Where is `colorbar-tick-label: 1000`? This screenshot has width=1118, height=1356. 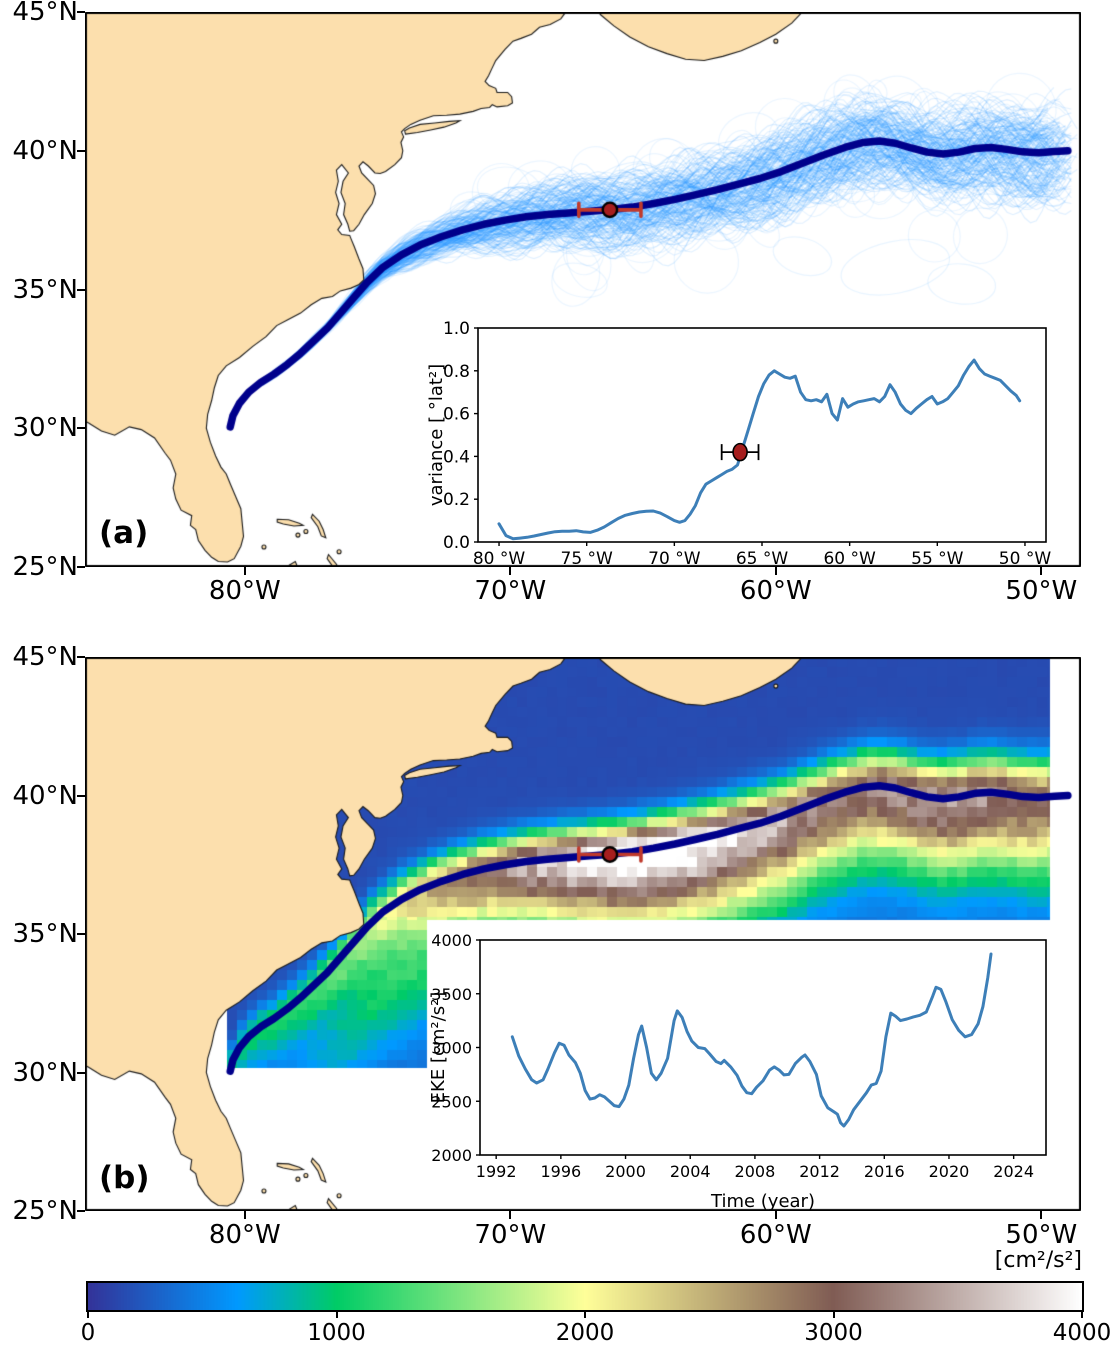 colorbar-tick-label: 1000 is located at coordinates (336, 1333).